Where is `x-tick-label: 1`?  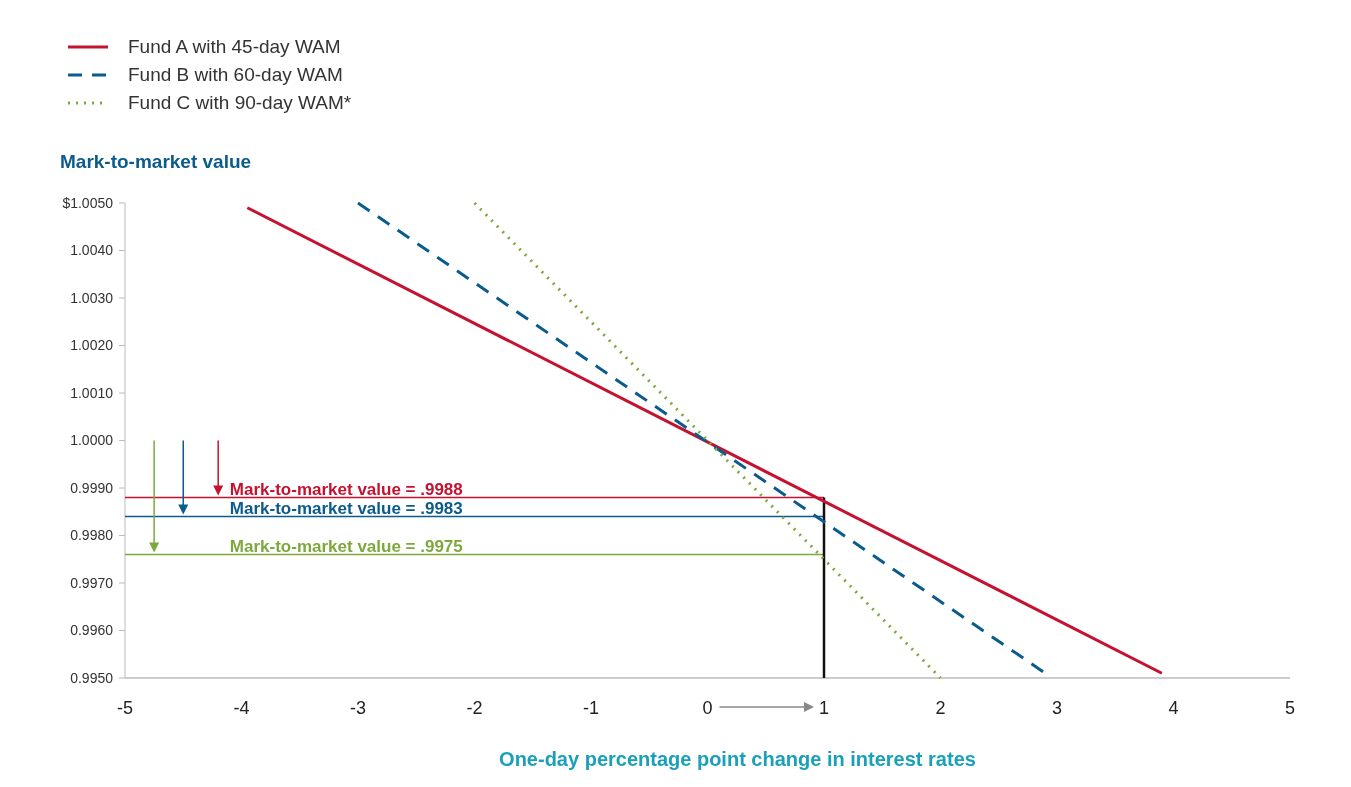 x-tick-label: 1 is located at coordinates (824, 708).